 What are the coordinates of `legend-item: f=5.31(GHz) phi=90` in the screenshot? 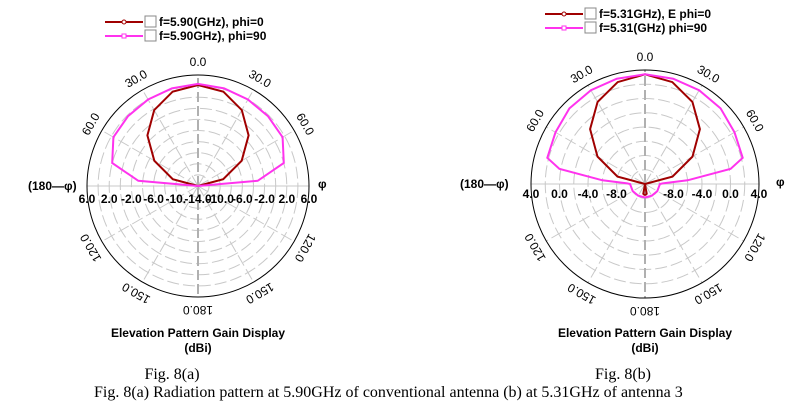 It's located at (626, 28).